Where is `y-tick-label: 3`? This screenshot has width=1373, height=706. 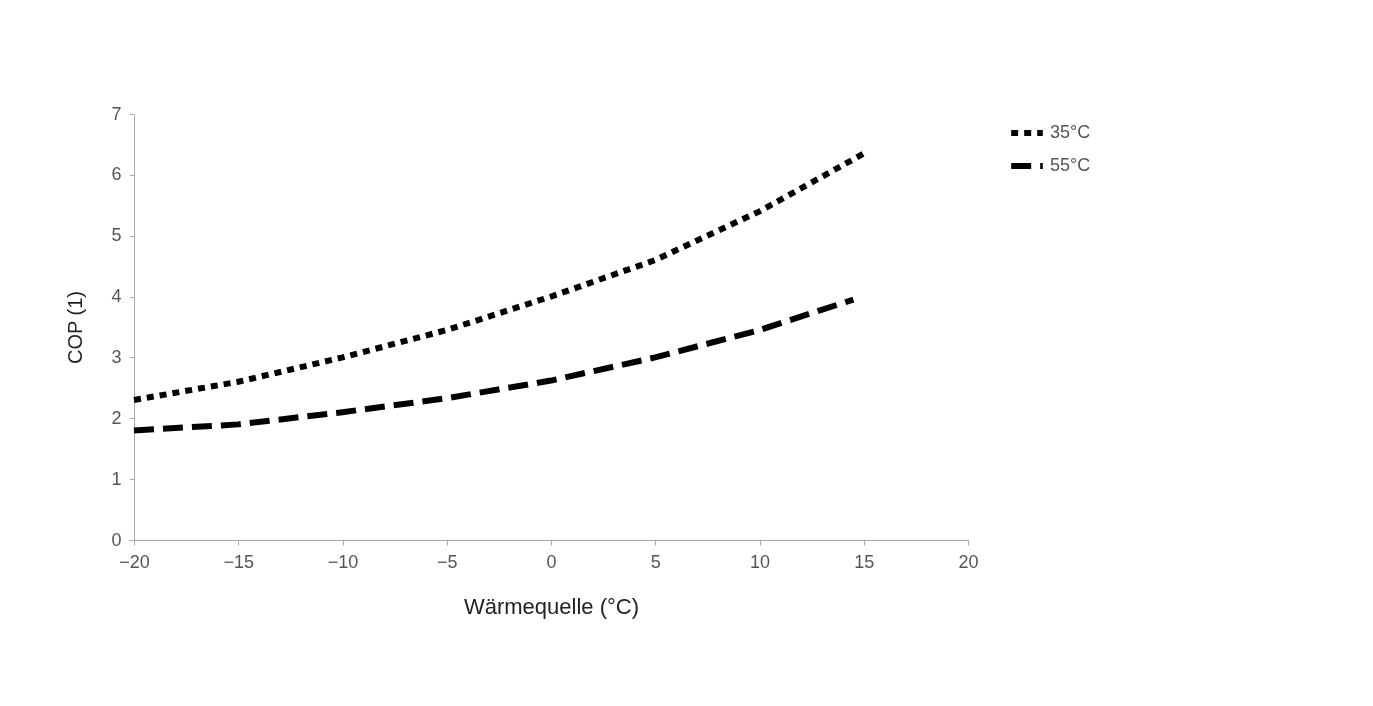 y-tick-label: 3 is located at coordinates (116, 356).